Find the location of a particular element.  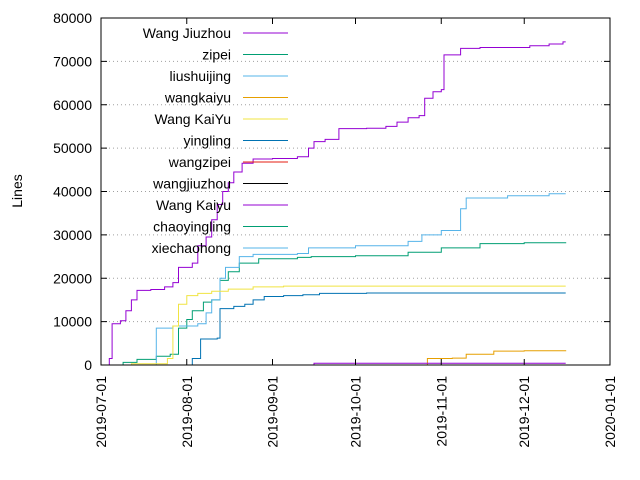

y-axis-label: Lines is located at coordinates (17, 190).